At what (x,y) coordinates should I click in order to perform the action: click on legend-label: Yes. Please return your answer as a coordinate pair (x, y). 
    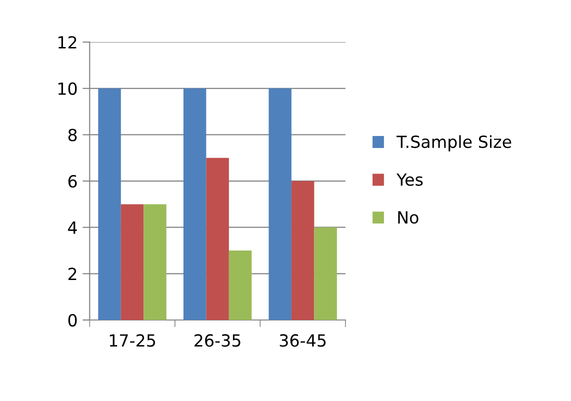
    Looking at the image, I should click on (409, 180).